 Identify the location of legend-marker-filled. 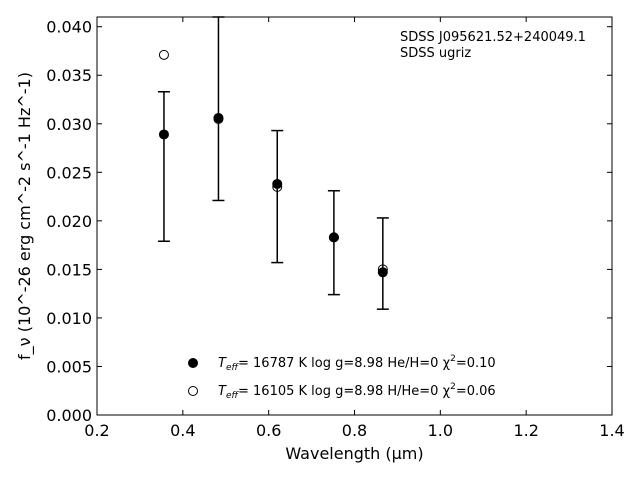
(193, 363).